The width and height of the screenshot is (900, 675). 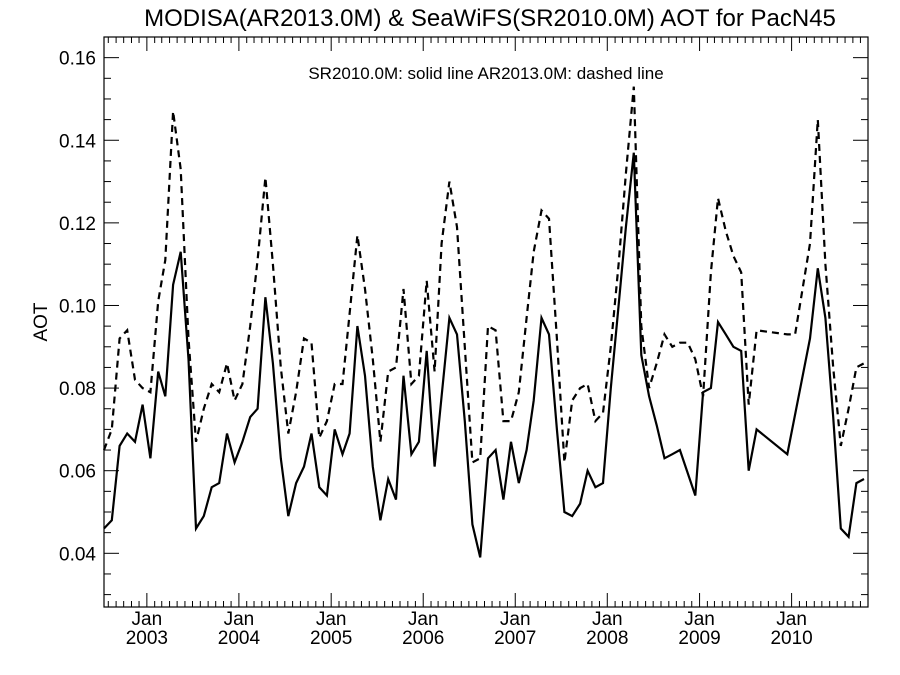 I want to click on y-tick-label: 0.10, so click(x=77, y=306).